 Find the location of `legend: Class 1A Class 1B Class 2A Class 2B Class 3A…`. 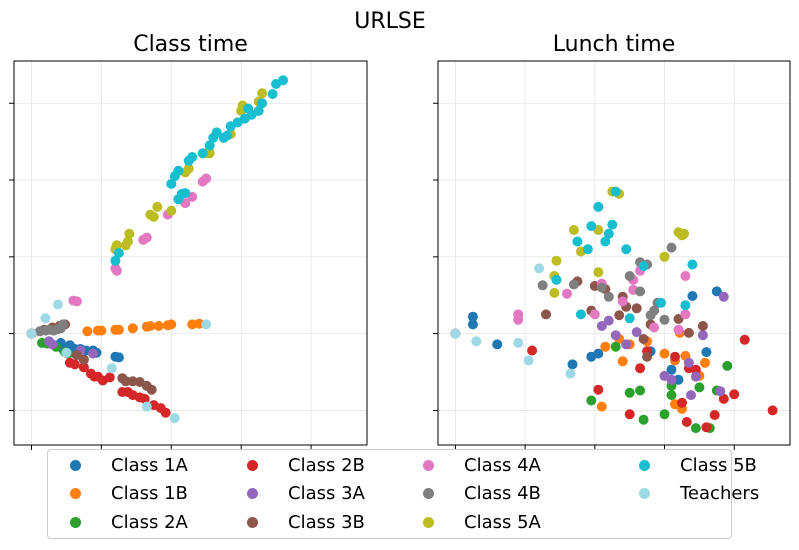

legend: Class 1A Class 1B Class 2A Class 2B Class 3A… is located at coordinates (403, 494).